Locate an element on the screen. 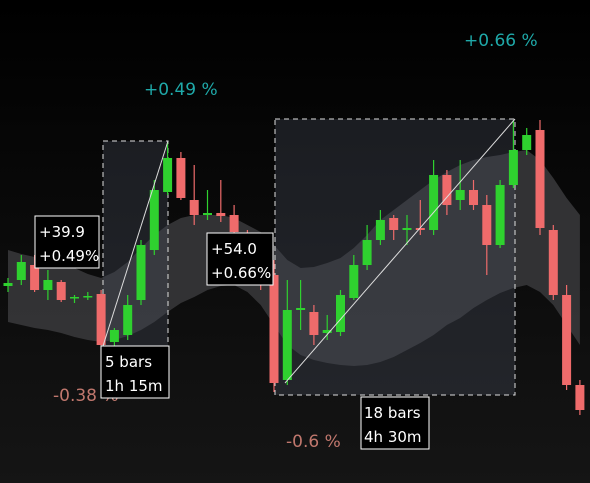  box-text: 4h 30m is located at coordinates (393, 437).